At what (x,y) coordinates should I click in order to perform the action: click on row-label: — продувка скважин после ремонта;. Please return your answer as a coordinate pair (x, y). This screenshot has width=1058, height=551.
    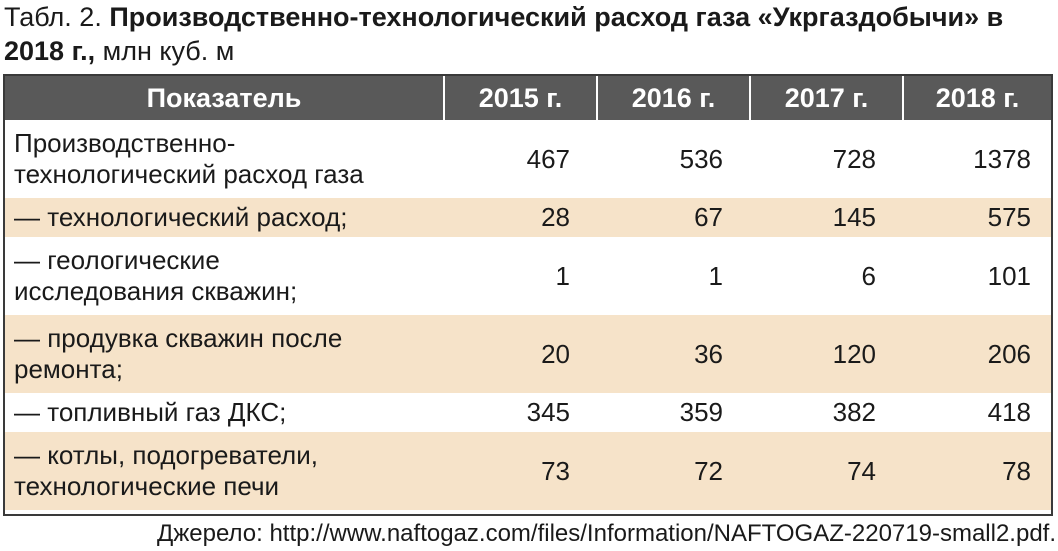
    Looking at the image, I should click on (178, 353).